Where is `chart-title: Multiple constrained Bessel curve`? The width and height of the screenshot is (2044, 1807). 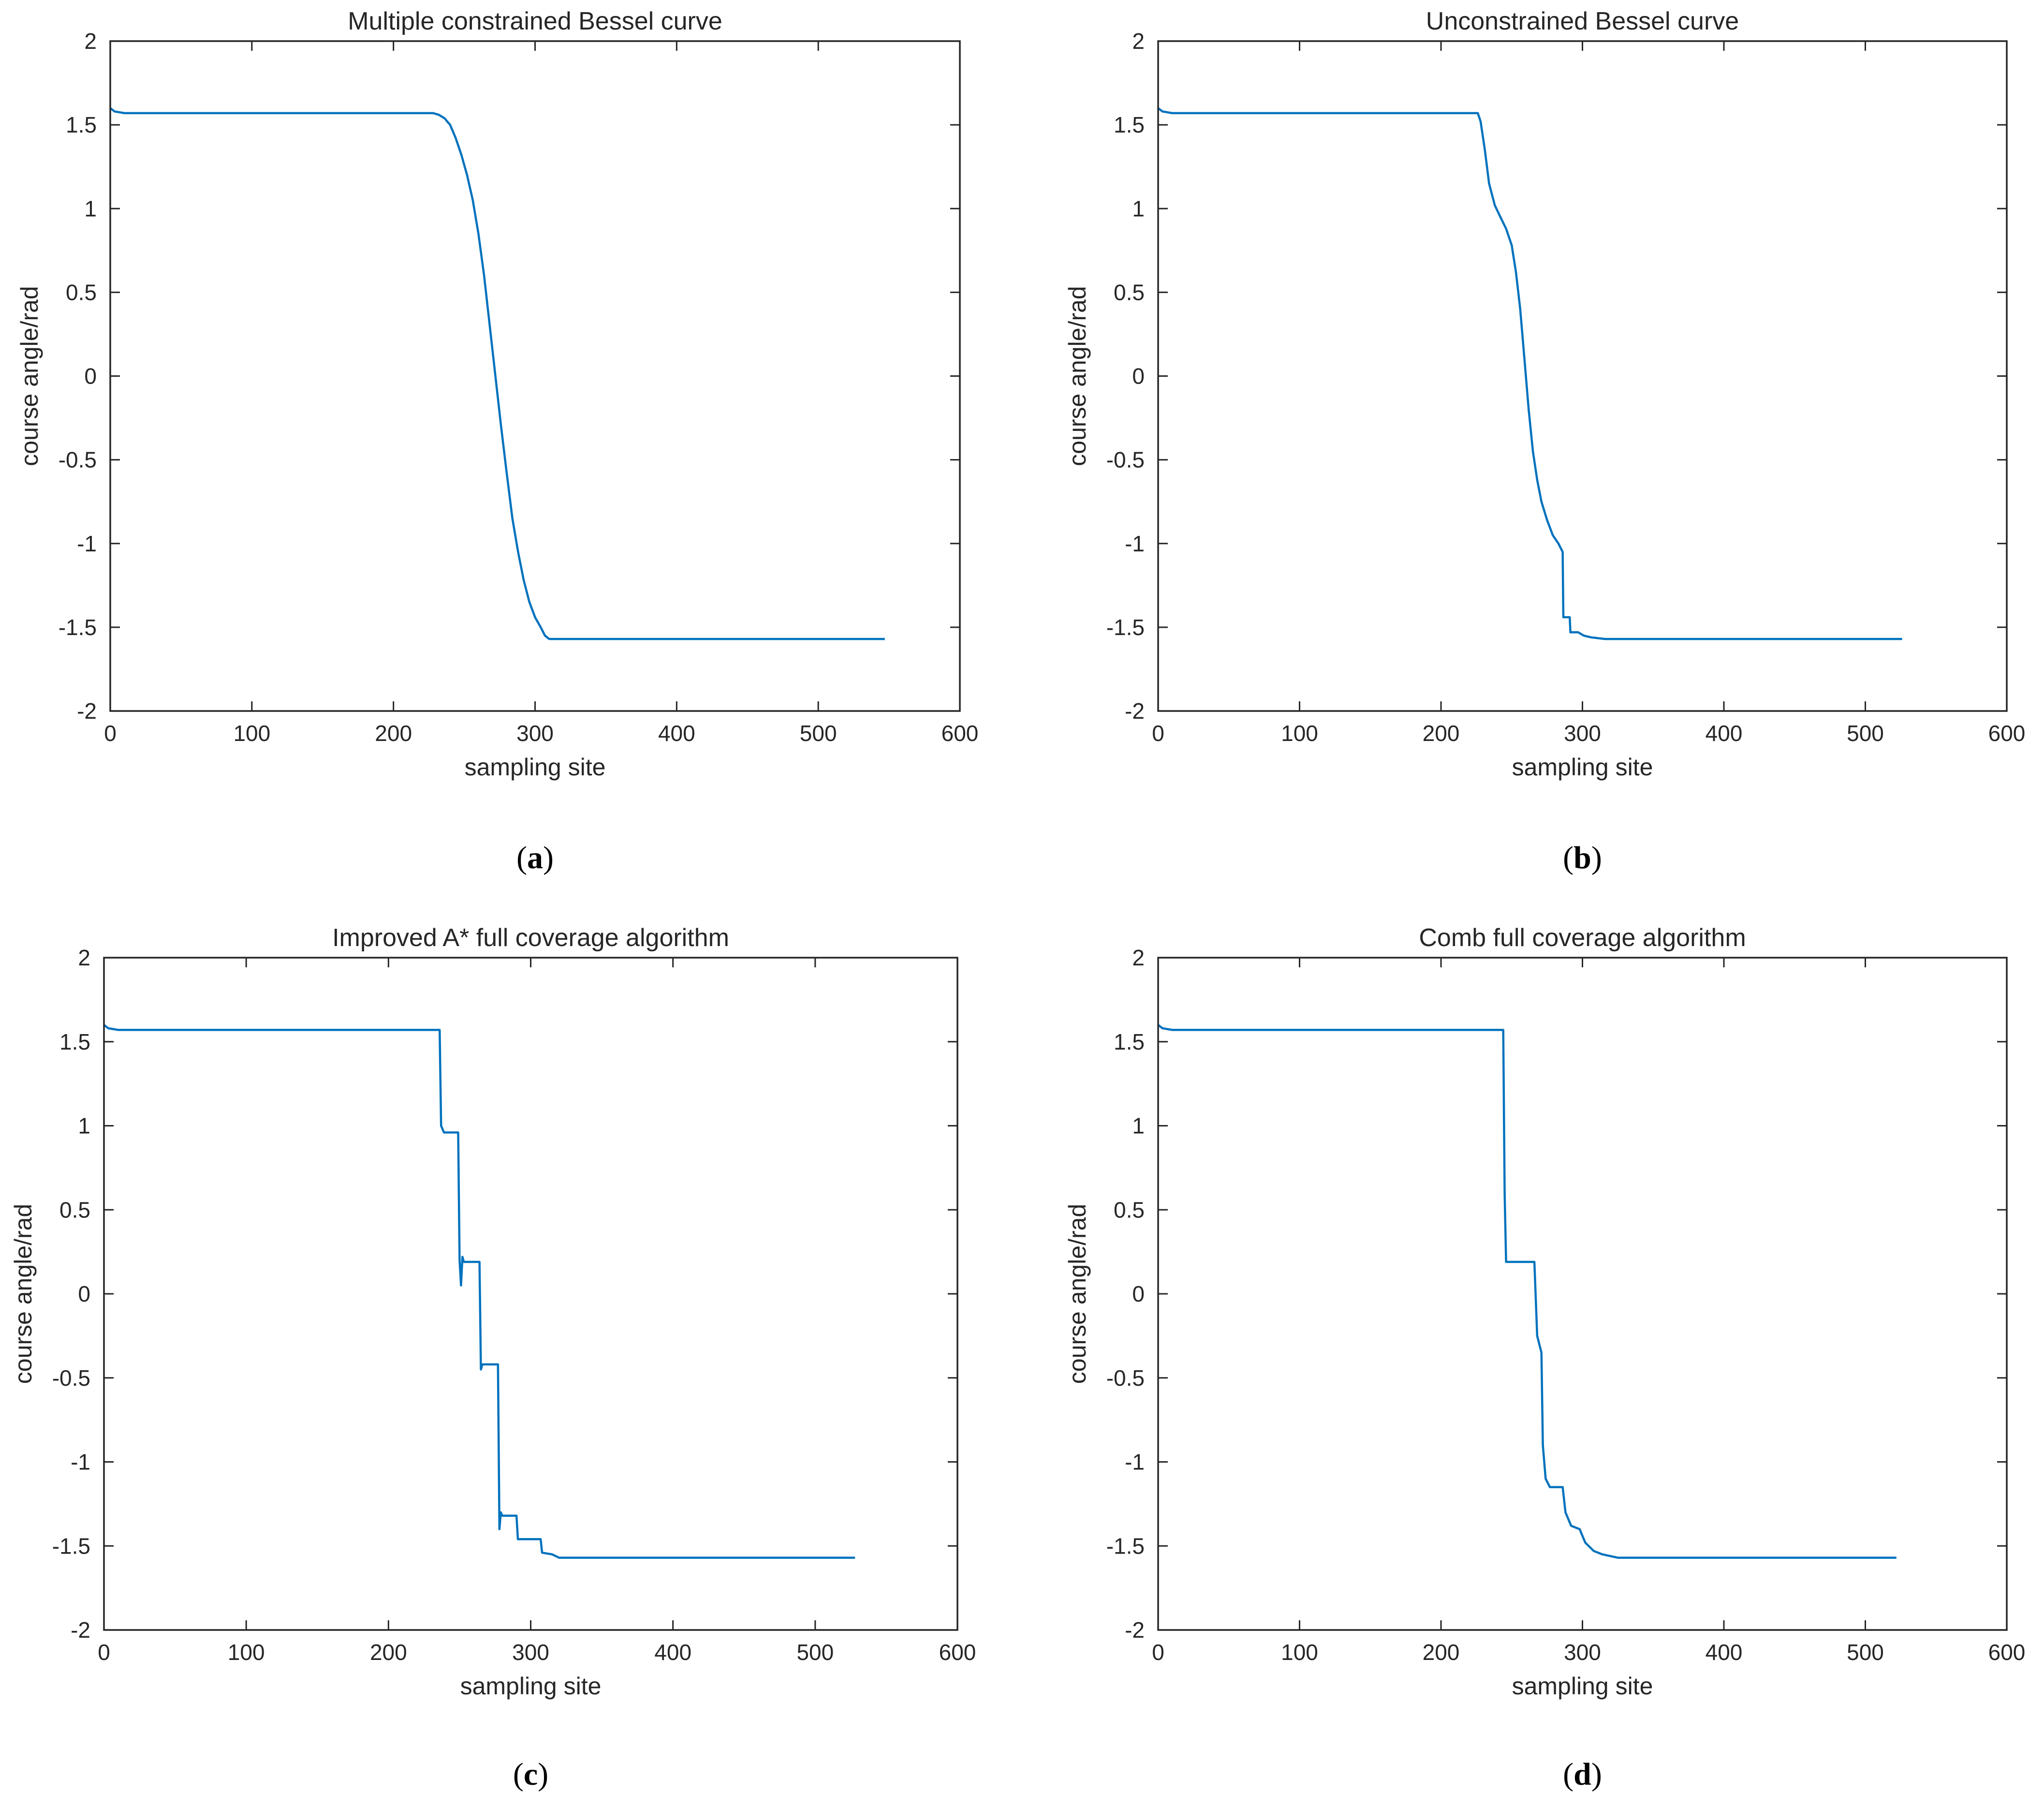 chart-title: Multiple constrained Bessel curve is located at coordinates (535, 21).